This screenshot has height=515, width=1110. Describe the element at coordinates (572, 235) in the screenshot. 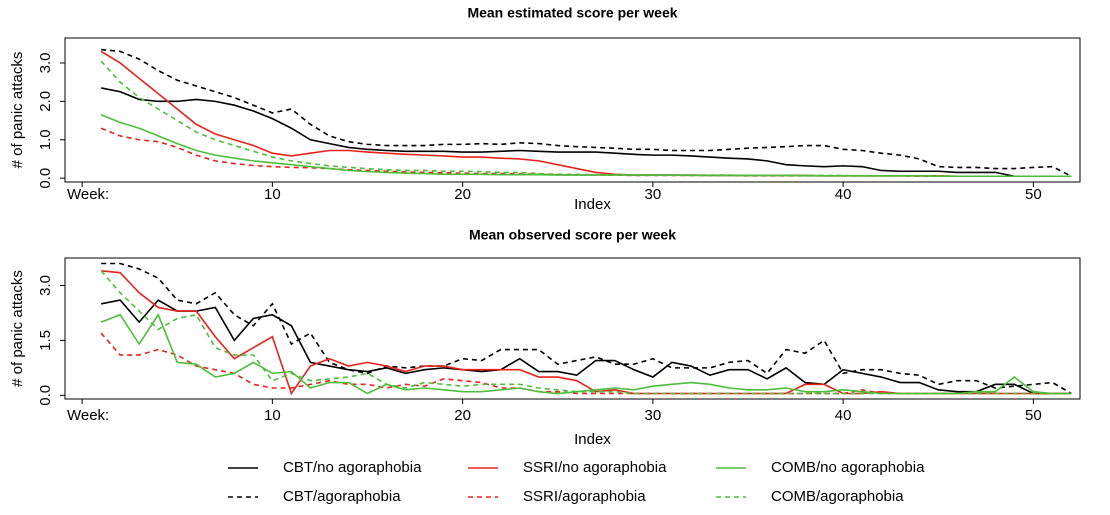

I see `chart-title: Mean observed score per week` at that location.